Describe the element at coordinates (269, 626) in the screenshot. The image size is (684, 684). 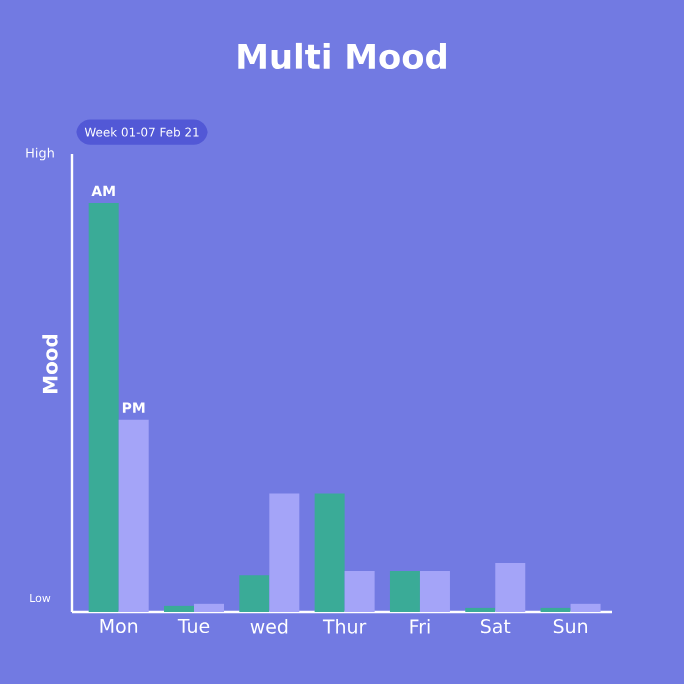
I see `x-tick-label: wed` at that location.